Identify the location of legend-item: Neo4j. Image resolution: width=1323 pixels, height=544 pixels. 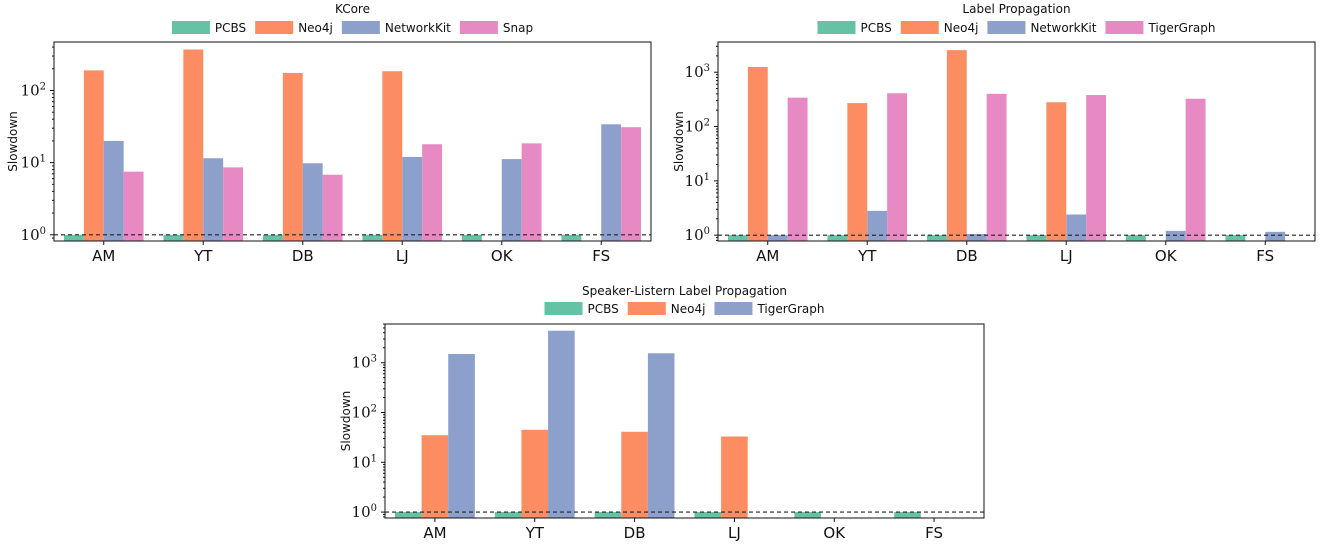
(939, 28).